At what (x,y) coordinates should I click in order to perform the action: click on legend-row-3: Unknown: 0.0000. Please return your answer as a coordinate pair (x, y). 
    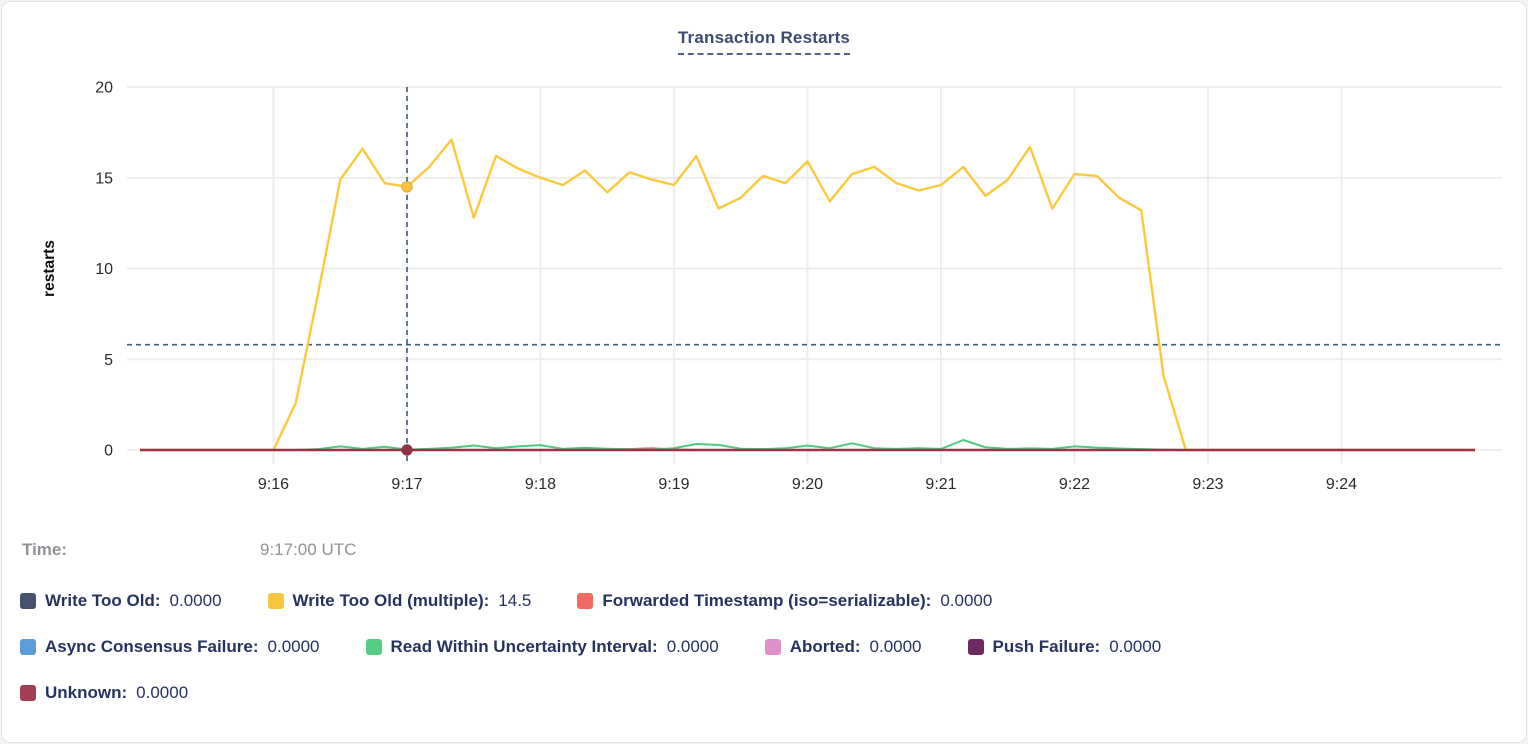
    Looking at the image, I should click on (104, 693).